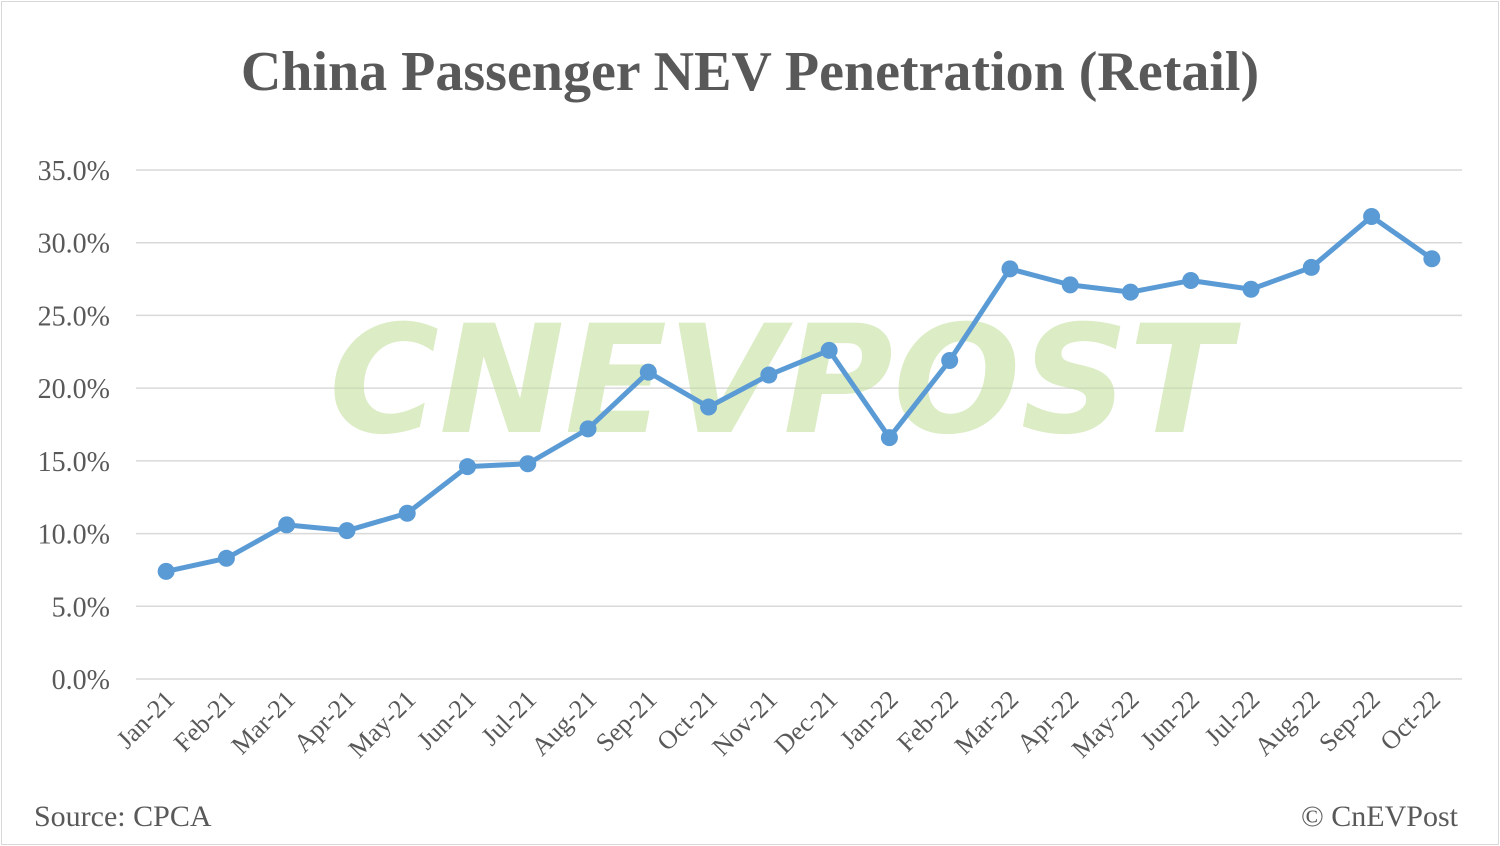  Describe the element at coordinates (74, 244) in the screenshot. I see `y-tick-label: 30.0%` at that location.